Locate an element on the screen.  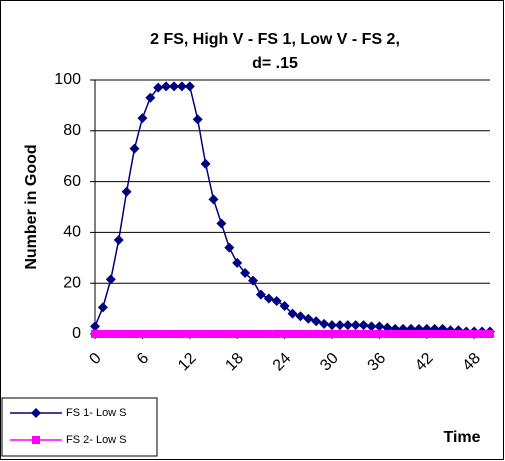
y-tick-label: 40 is located at coordinates (72, 232).